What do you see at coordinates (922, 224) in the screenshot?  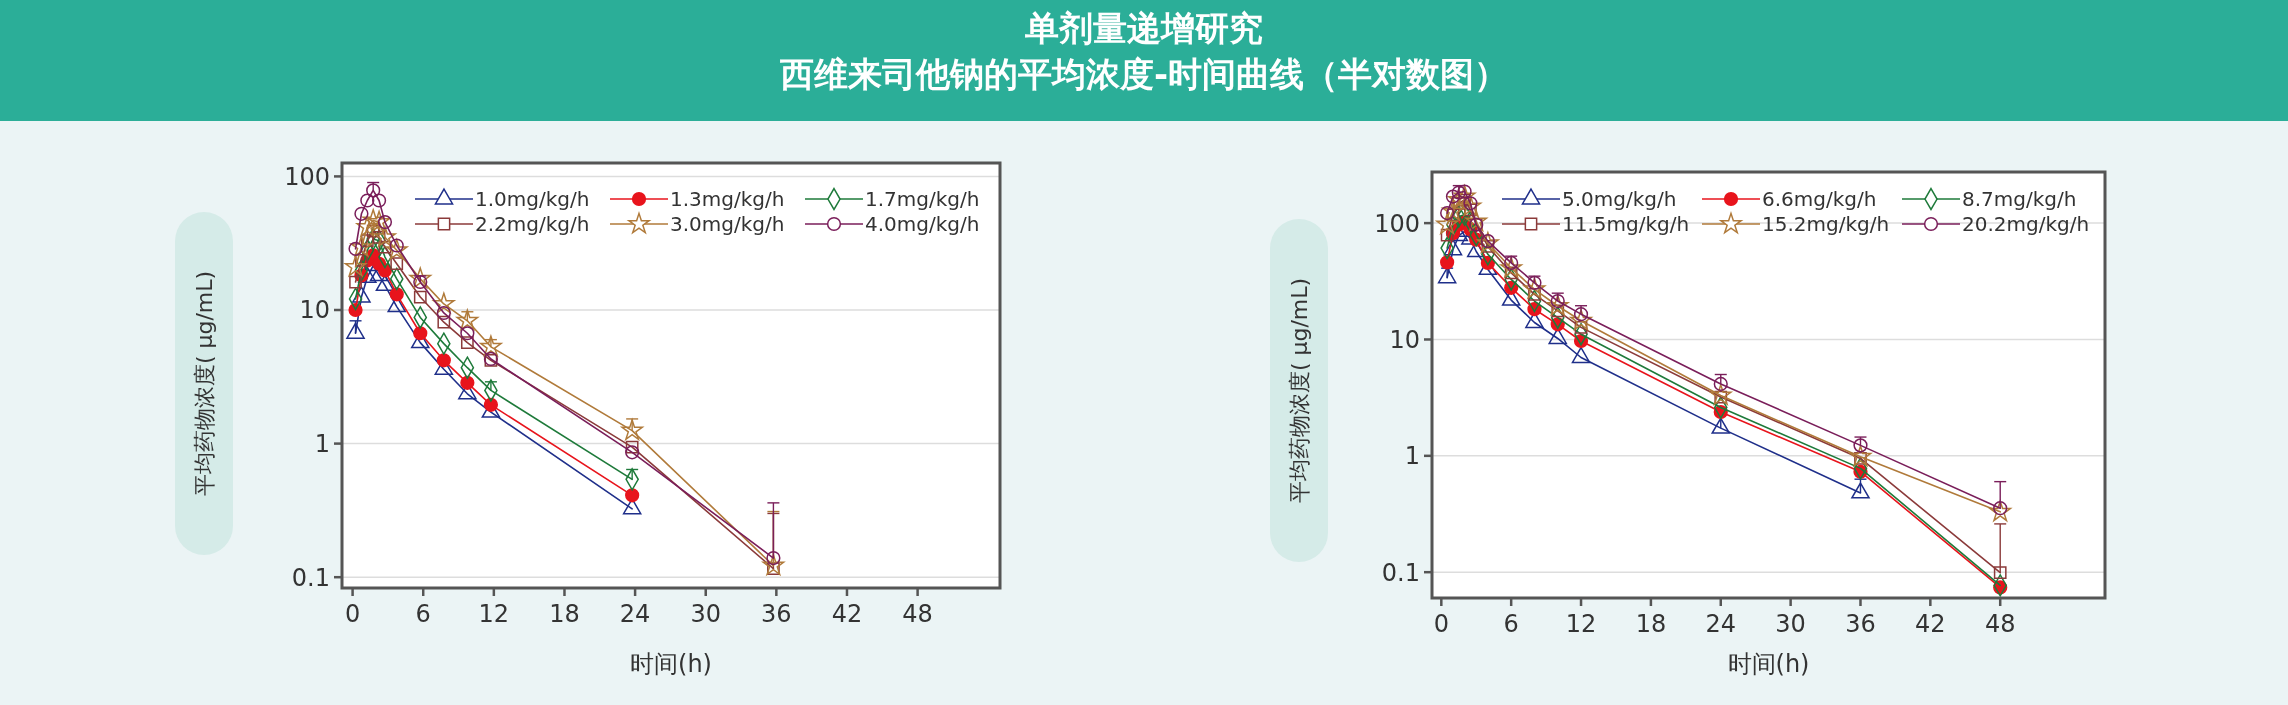 I see `legend-label: 4.0mg/kg/h` at bounding box center [922, 224].